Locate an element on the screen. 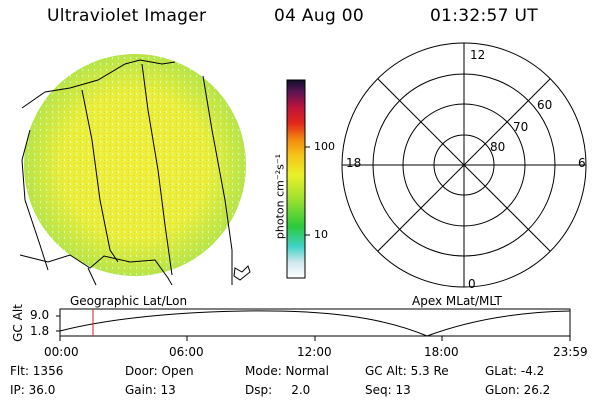  mlt-label-12: 12 is located at coordinates (478, 55).